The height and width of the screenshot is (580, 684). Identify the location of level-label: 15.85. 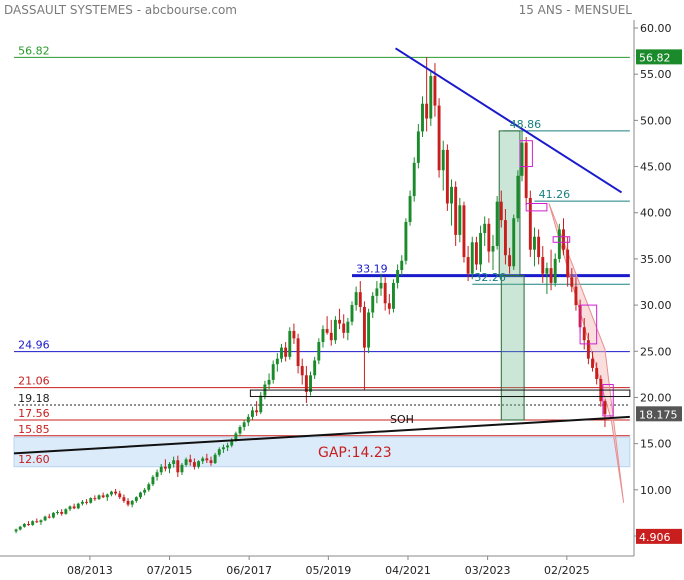
(33, 429).